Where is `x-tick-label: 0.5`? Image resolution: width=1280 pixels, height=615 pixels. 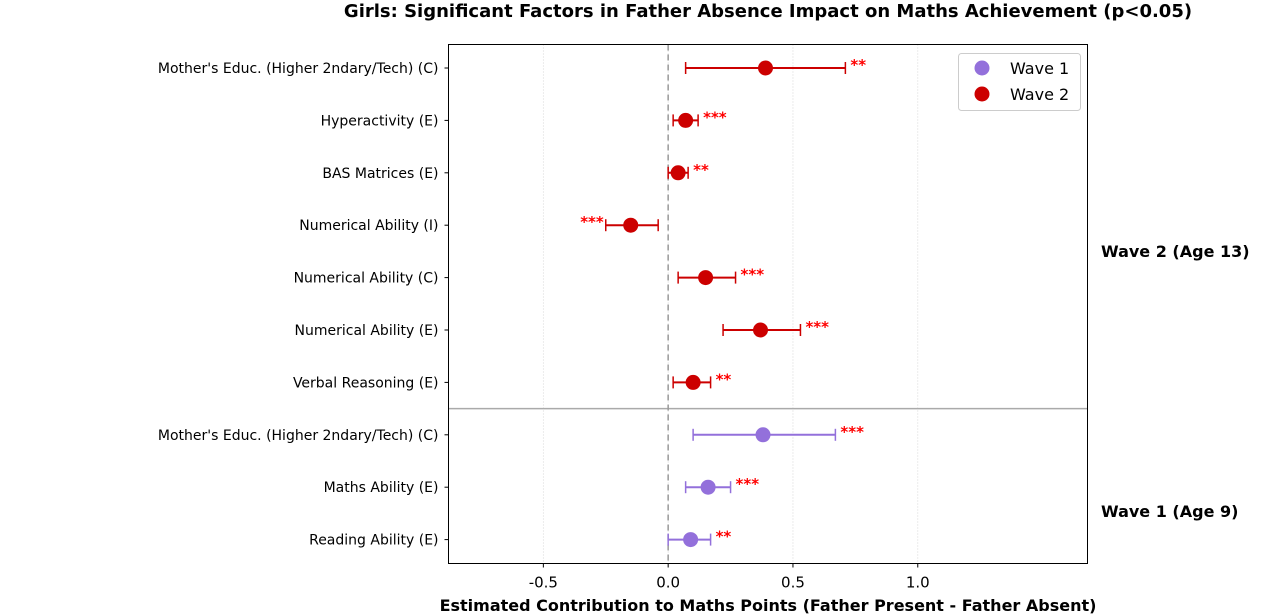 x-tick-label: 0.5 is located at coordinates (793, 583).